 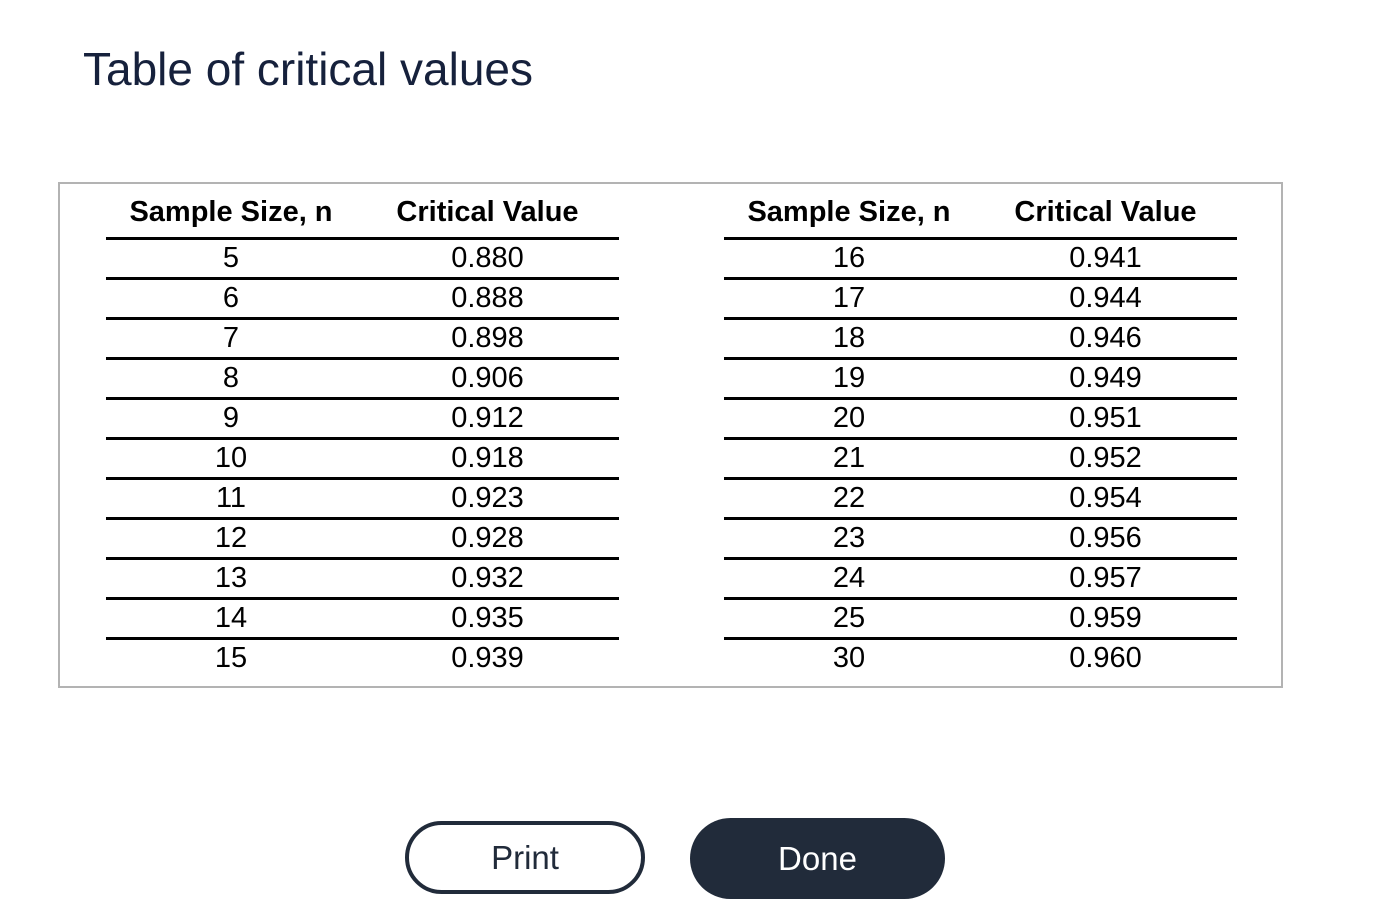 What do you see at coordinates (525, 857) in the screenshot?
I see `print-button: Print` at bounding box center [525, 857].